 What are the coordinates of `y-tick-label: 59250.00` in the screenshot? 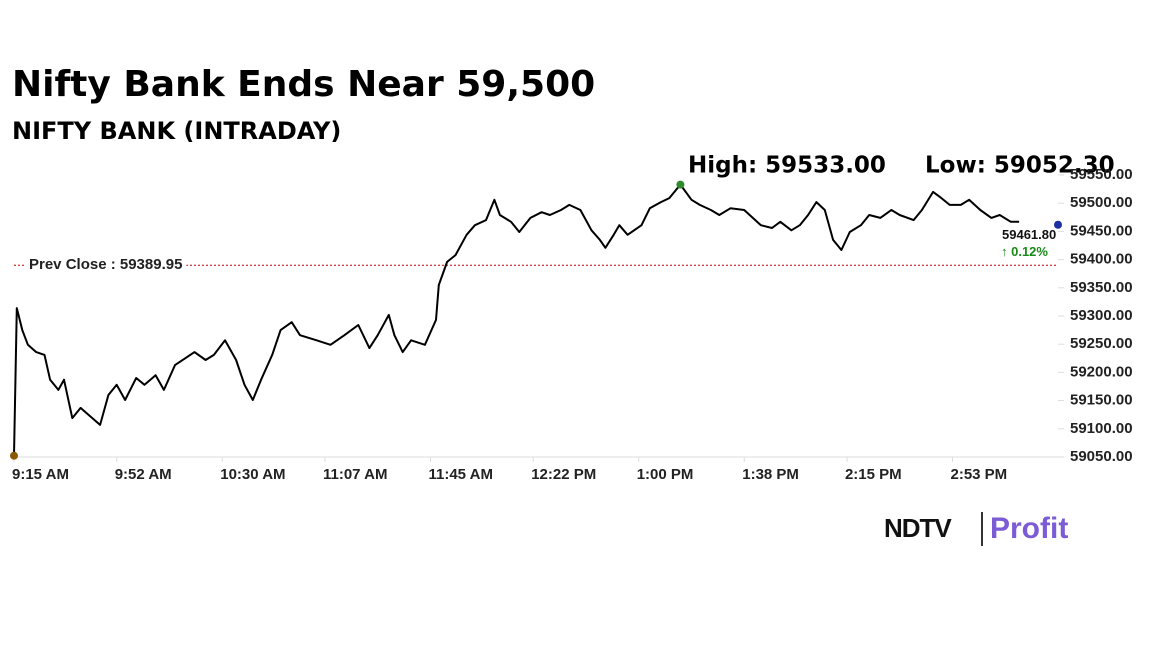 It's located at (1101, 343).